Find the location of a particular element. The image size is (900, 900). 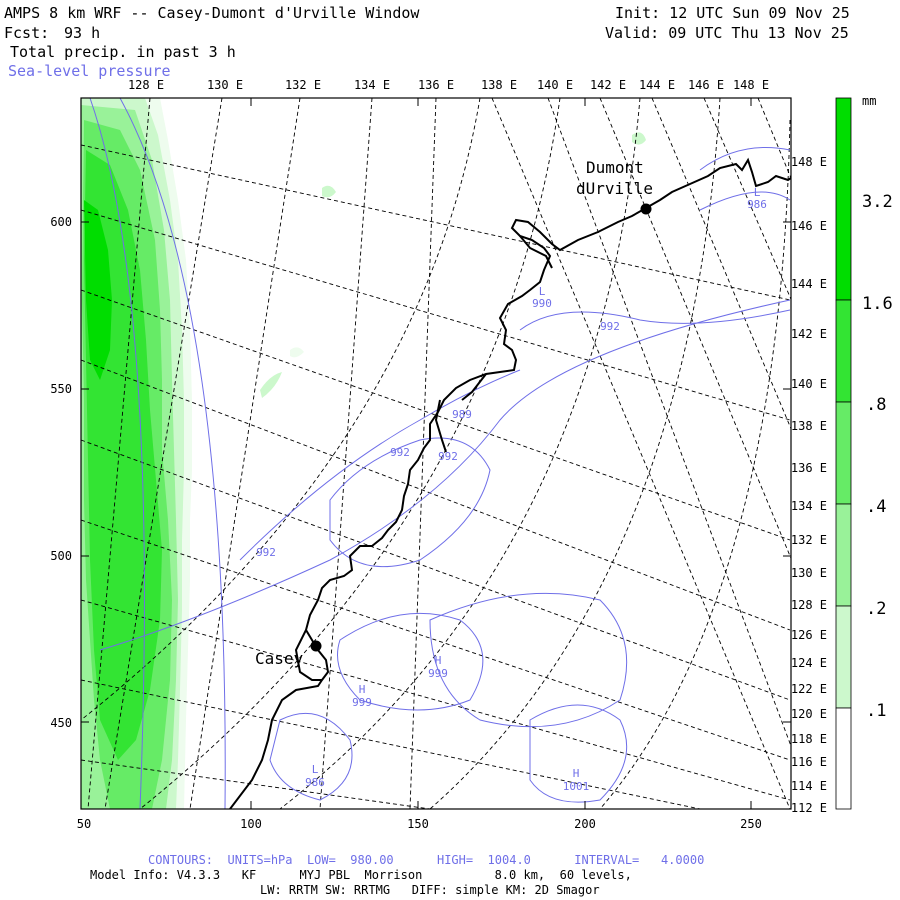

top-lon-label: 130 E is located at coordinates (225, 85).